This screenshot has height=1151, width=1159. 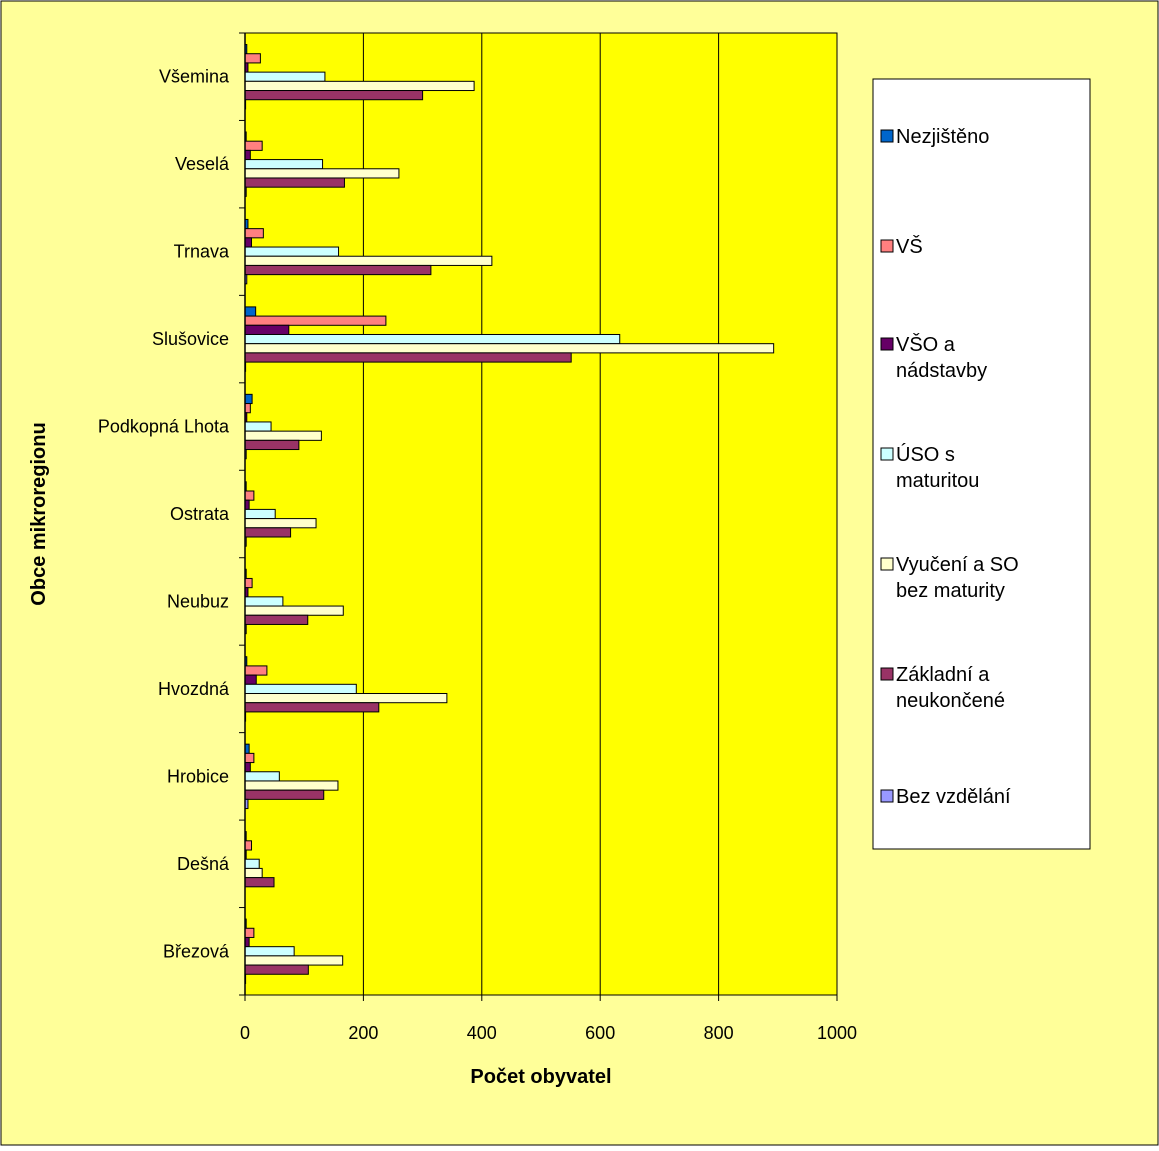 I want to click on y-tick-label: Slušovice, so click(x=190, y=339).